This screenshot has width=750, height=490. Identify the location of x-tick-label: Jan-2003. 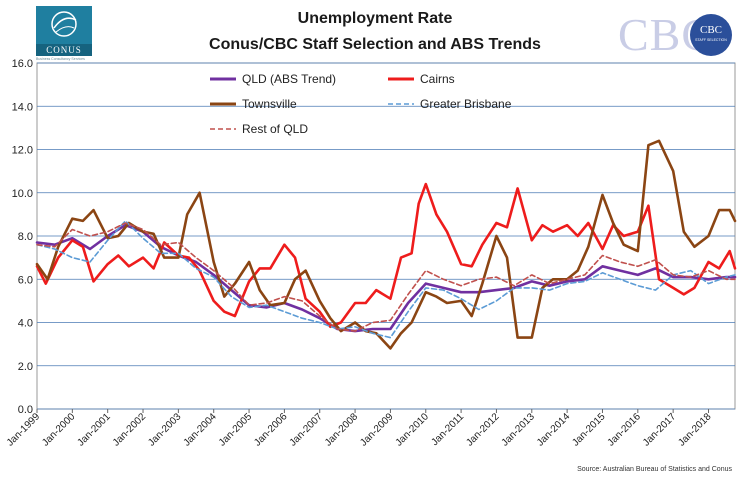
(165, 430).